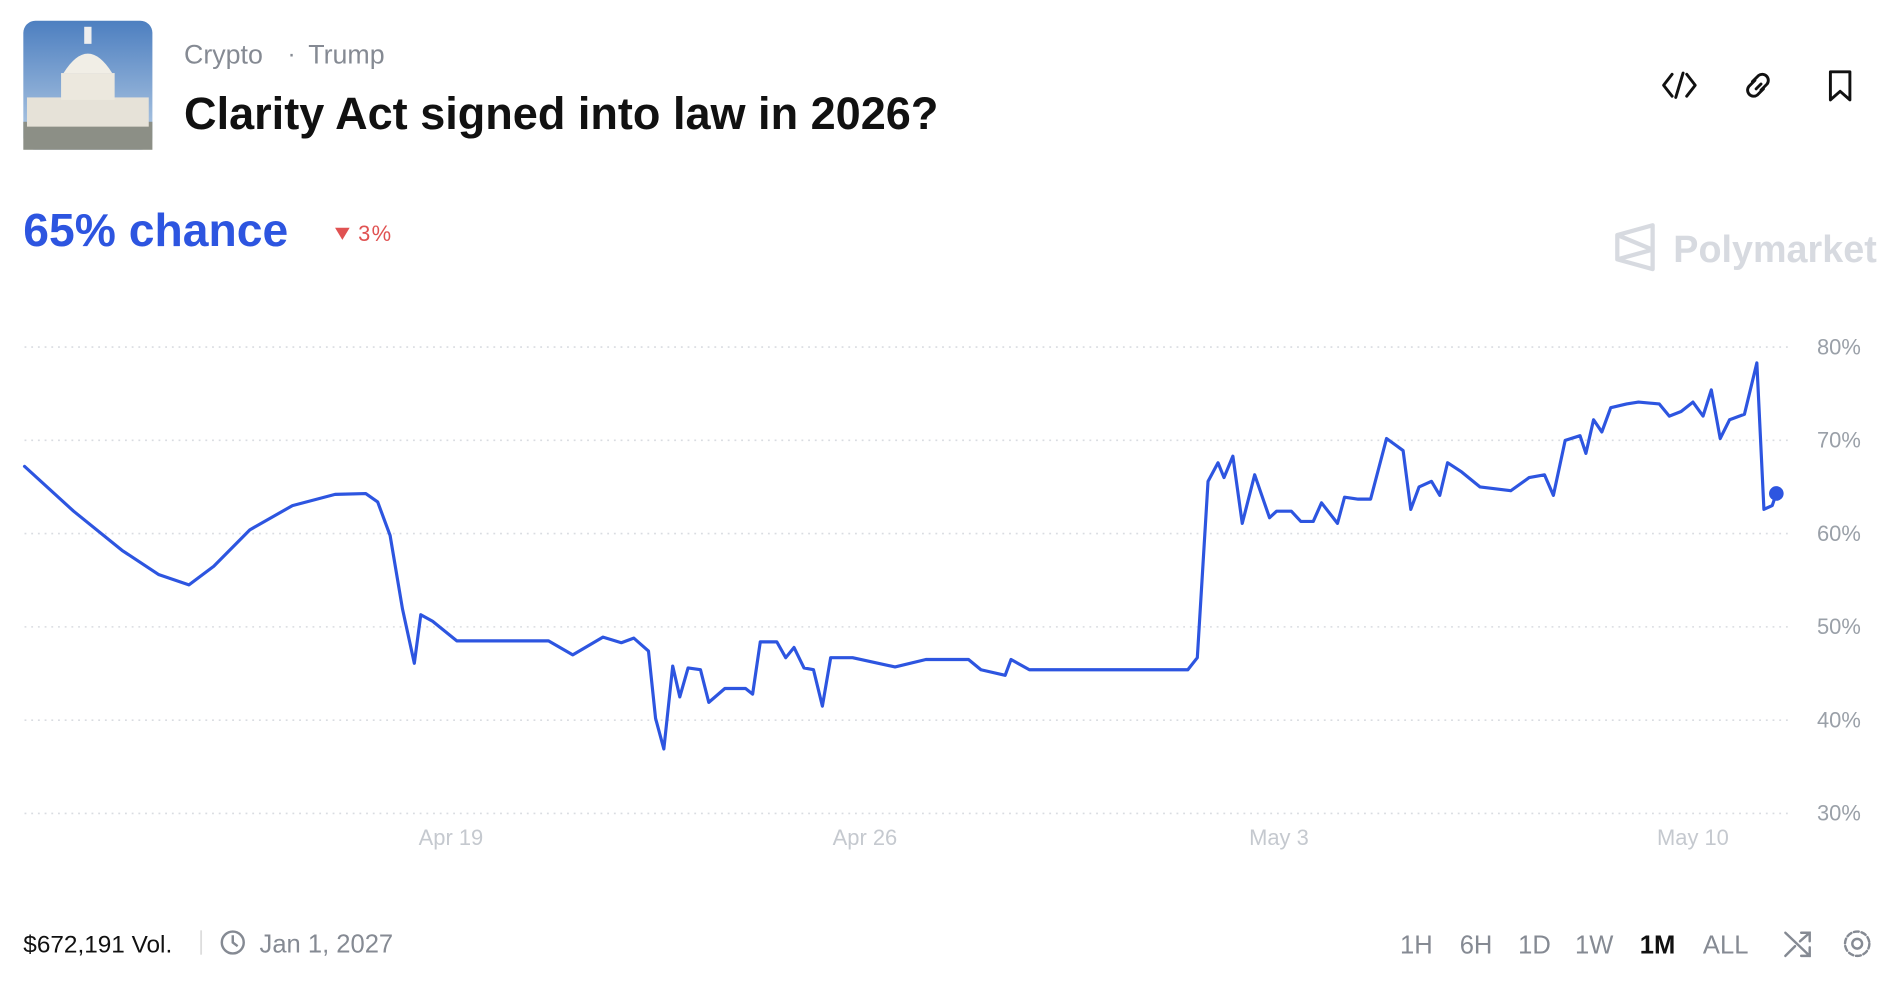 Image resolution: width=1900 pixels, height=995 pixels. What do you see at coordinates (327, 944) in the screenshot?
I see `end-date: Jan 1, 2027` at bounding box center [327, 944].